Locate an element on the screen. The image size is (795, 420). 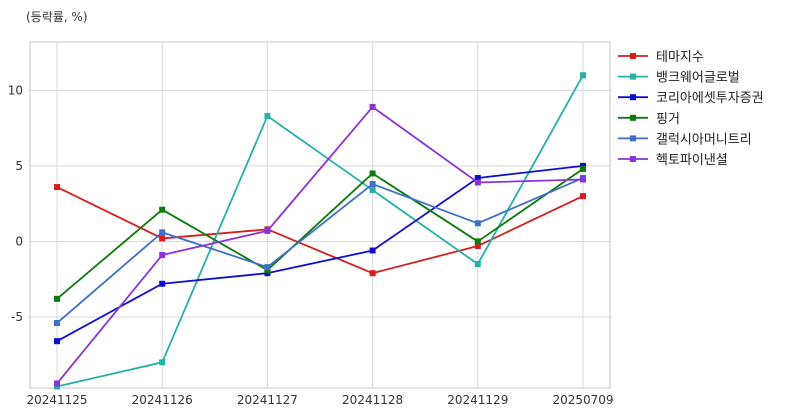
x-tick-label: 20241125 is located at coordinates (56, 400).